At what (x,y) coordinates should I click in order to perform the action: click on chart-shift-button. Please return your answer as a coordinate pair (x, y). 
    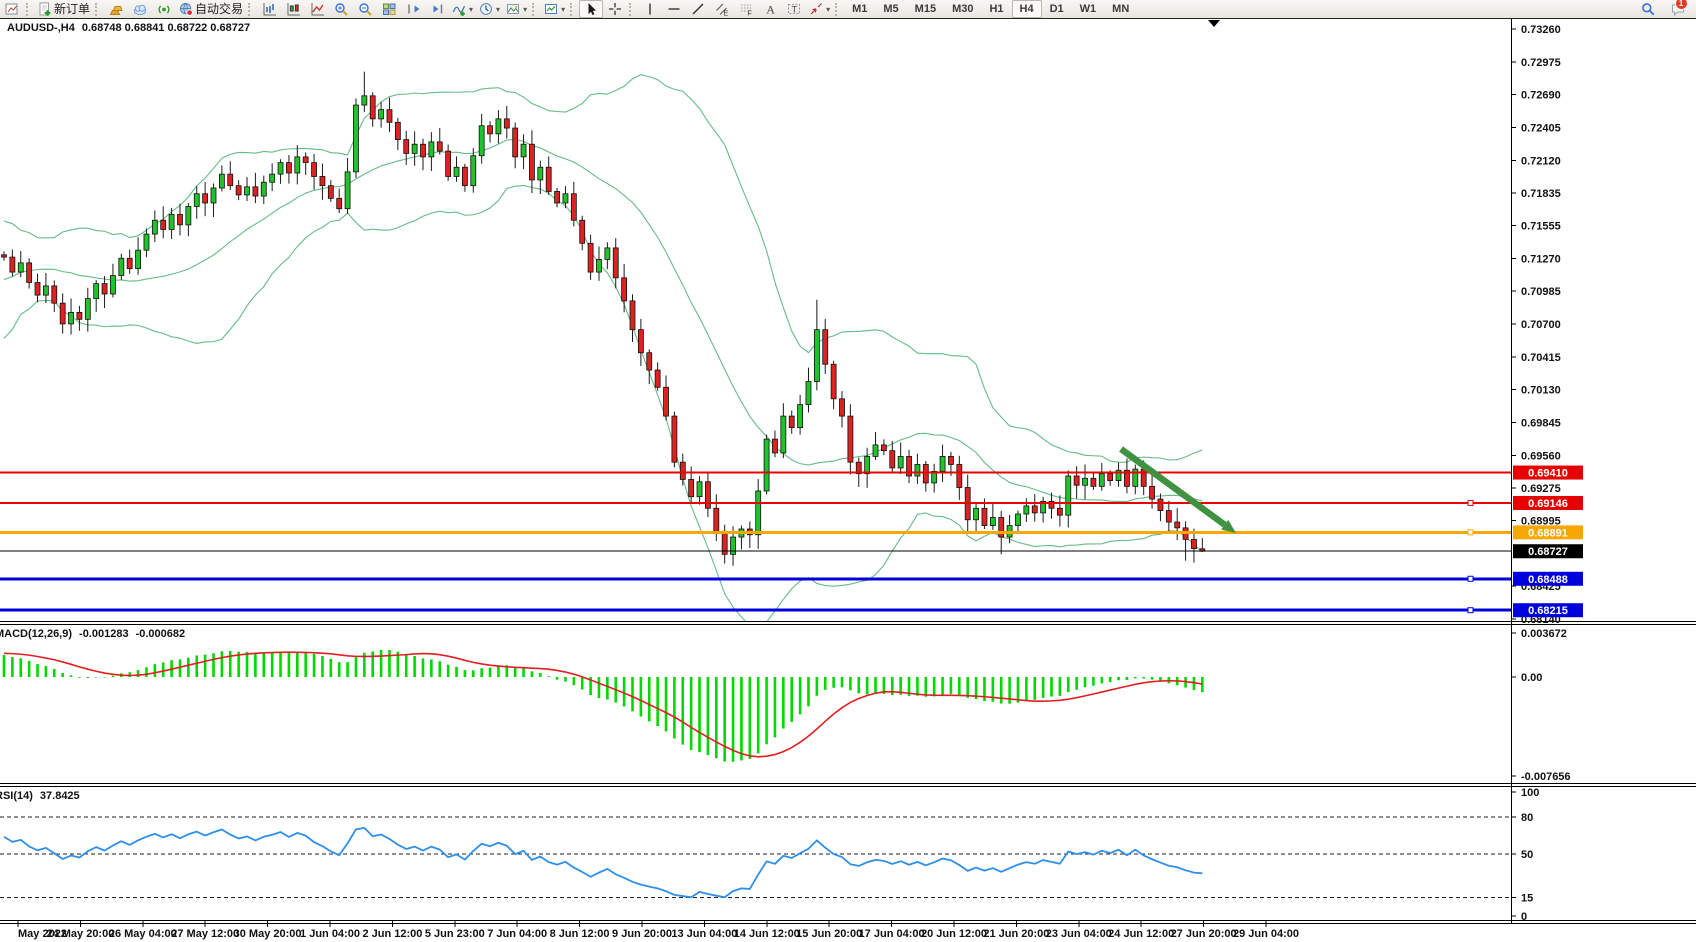
    Looking at the image, I should click on (437, 9).